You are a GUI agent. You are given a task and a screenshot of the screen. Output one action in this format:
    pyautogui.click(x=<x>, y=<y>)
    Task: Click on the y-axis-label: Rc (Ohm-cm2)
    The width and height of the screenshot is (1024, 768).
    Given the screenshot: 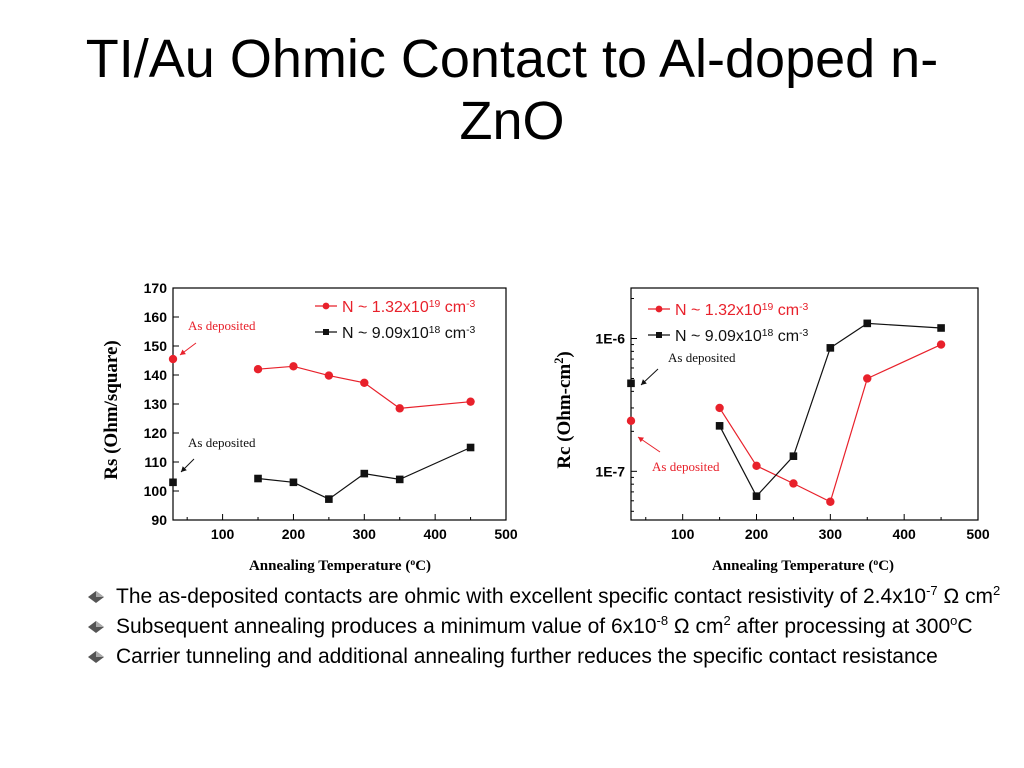 What is the action you would take?
    pyautogui.click(x=563, y=410)
    